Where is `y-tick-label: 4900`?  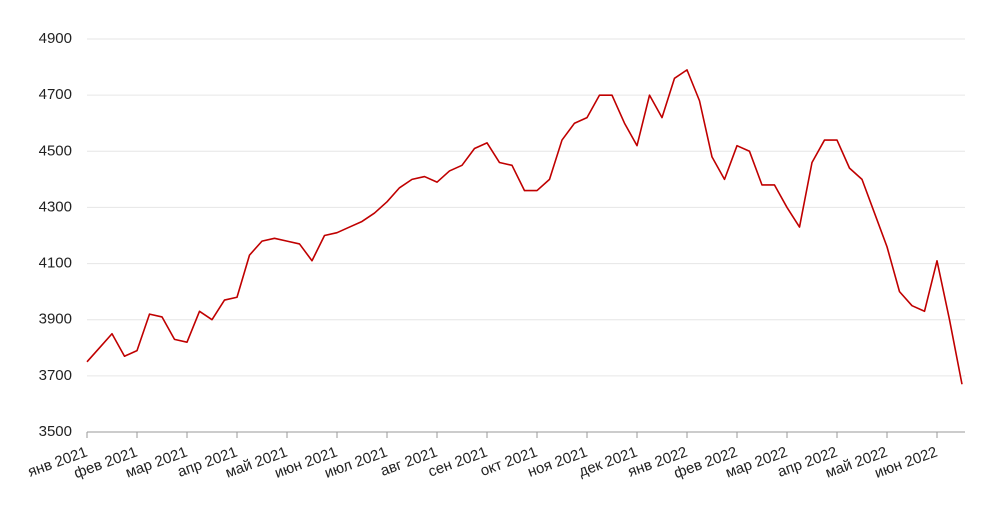 y-tick-label: 4900 is located at coordinates (55, 38).